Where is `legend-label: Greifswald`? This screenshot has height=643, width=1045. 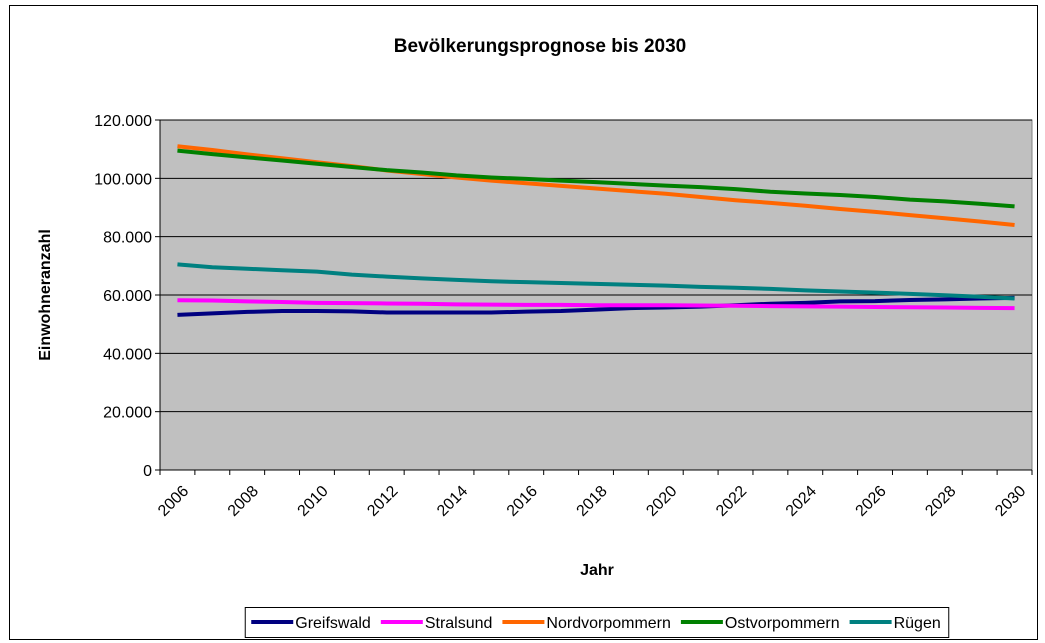 legend-label: Greifswald is located at coordinates (333, 623).